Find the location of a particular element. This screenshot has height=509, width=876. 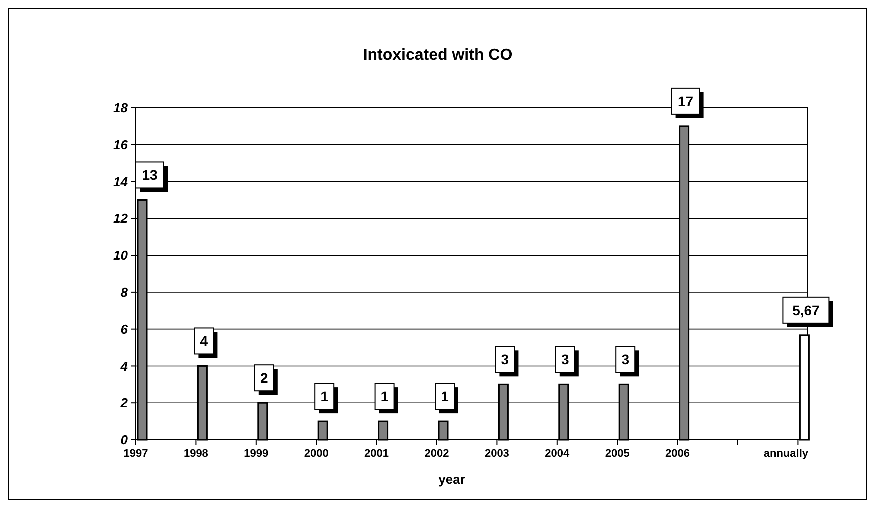

x-axis-title: year is located at coordinates (452, 479).